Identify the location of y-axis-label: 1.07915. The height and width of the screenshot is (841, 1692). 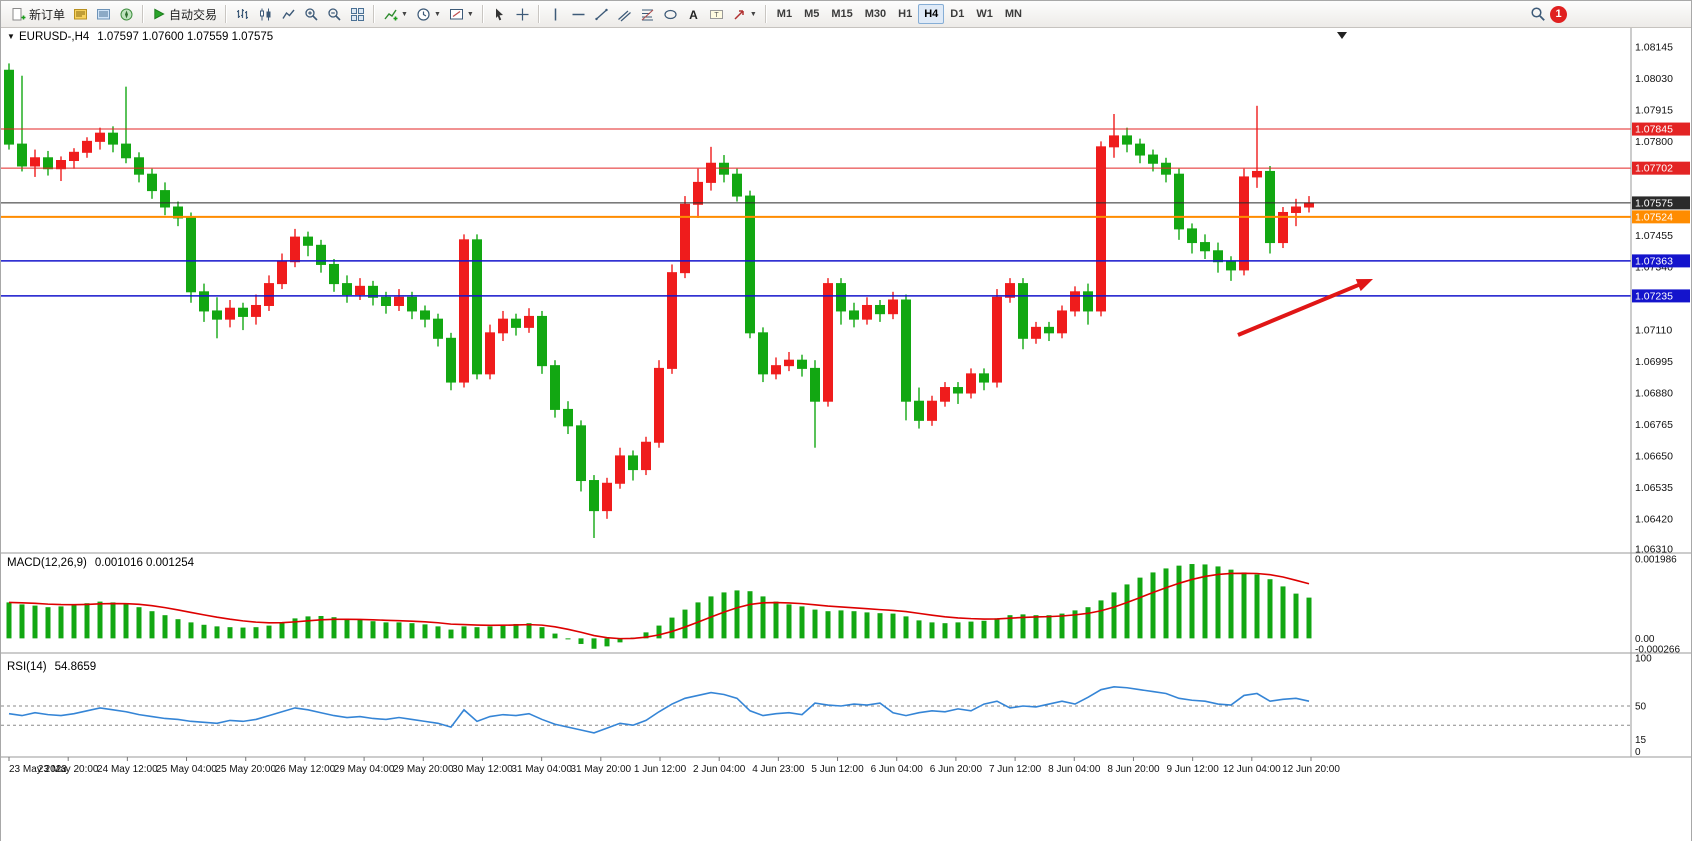
(1654, 110).